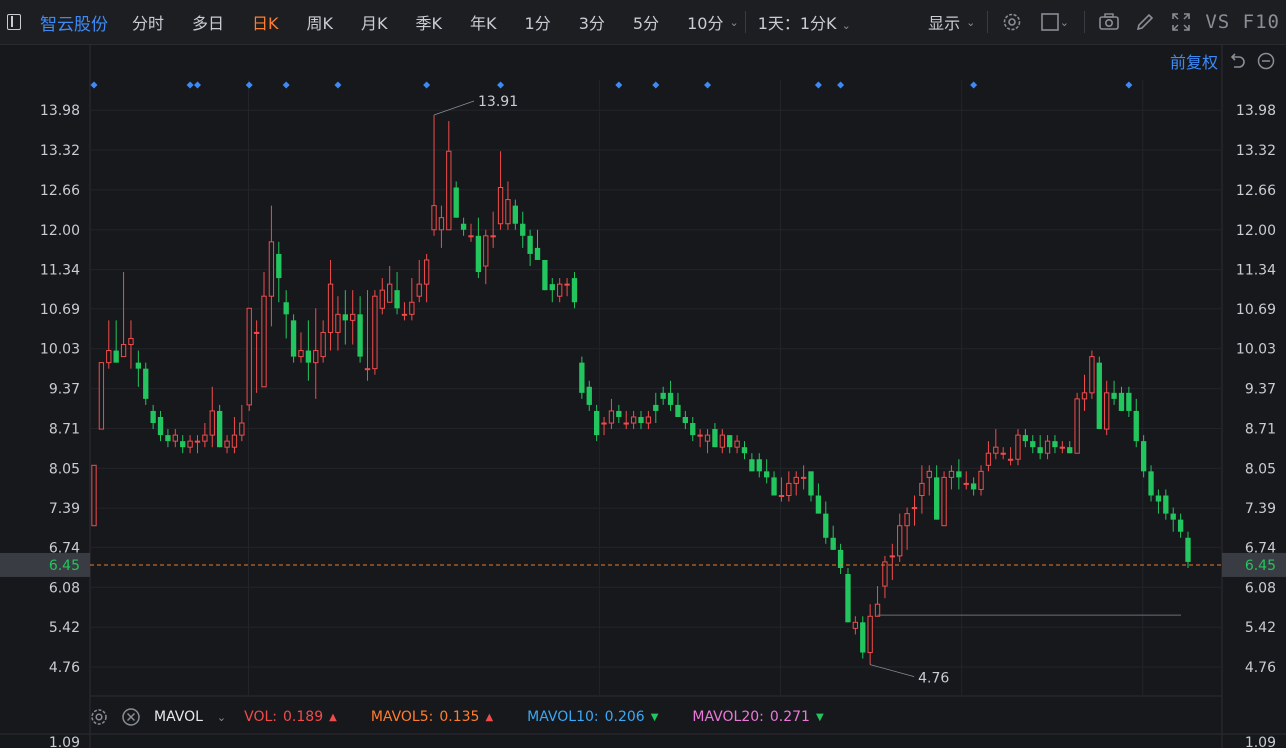 This screenshot has height=748, width=1286. What do you see at coordinates (1266, 61) in the screenshot?
I see `minus-circle-icon` at bounding box center [1266, 61].